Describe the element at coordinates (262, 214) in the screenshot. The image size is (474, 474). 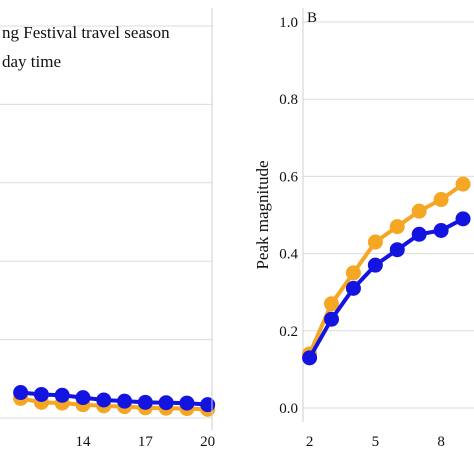
I see `panel-b-y-label: Peak magnitude` at that location.